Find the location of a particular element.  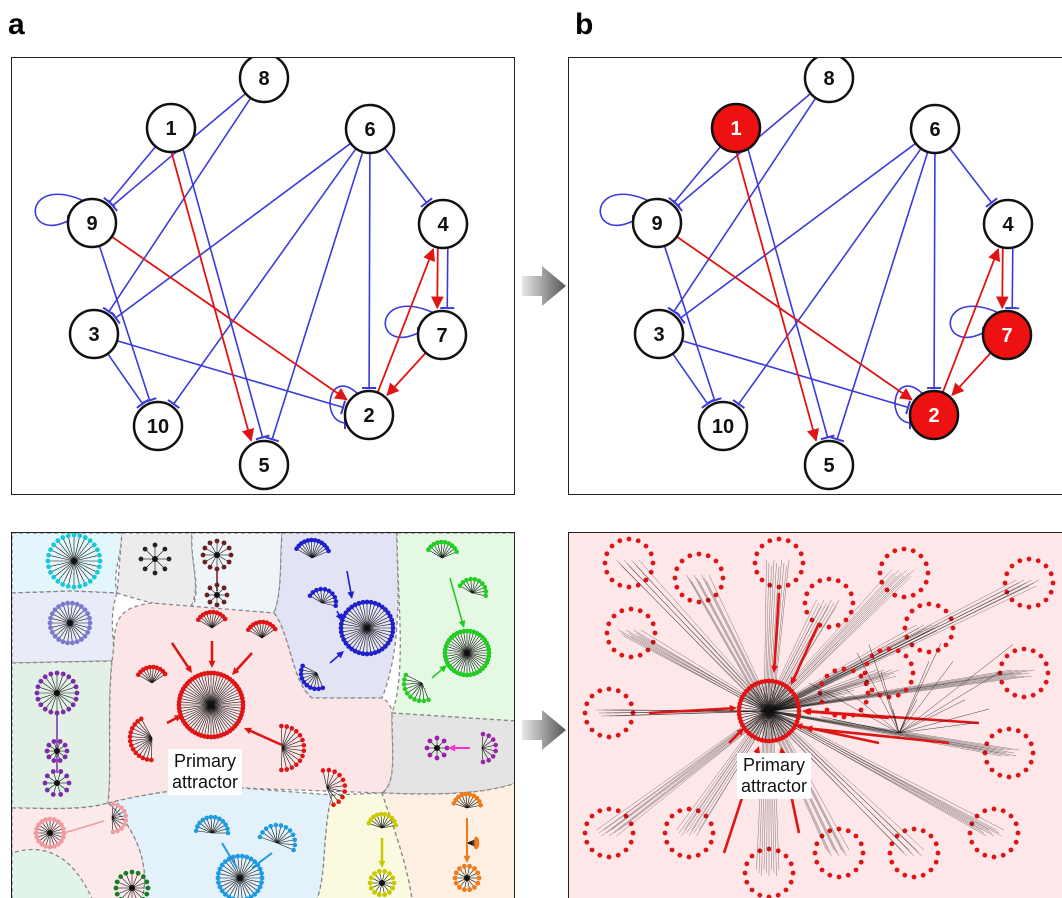

node-10: 10 is located at coordinates (723, 426).